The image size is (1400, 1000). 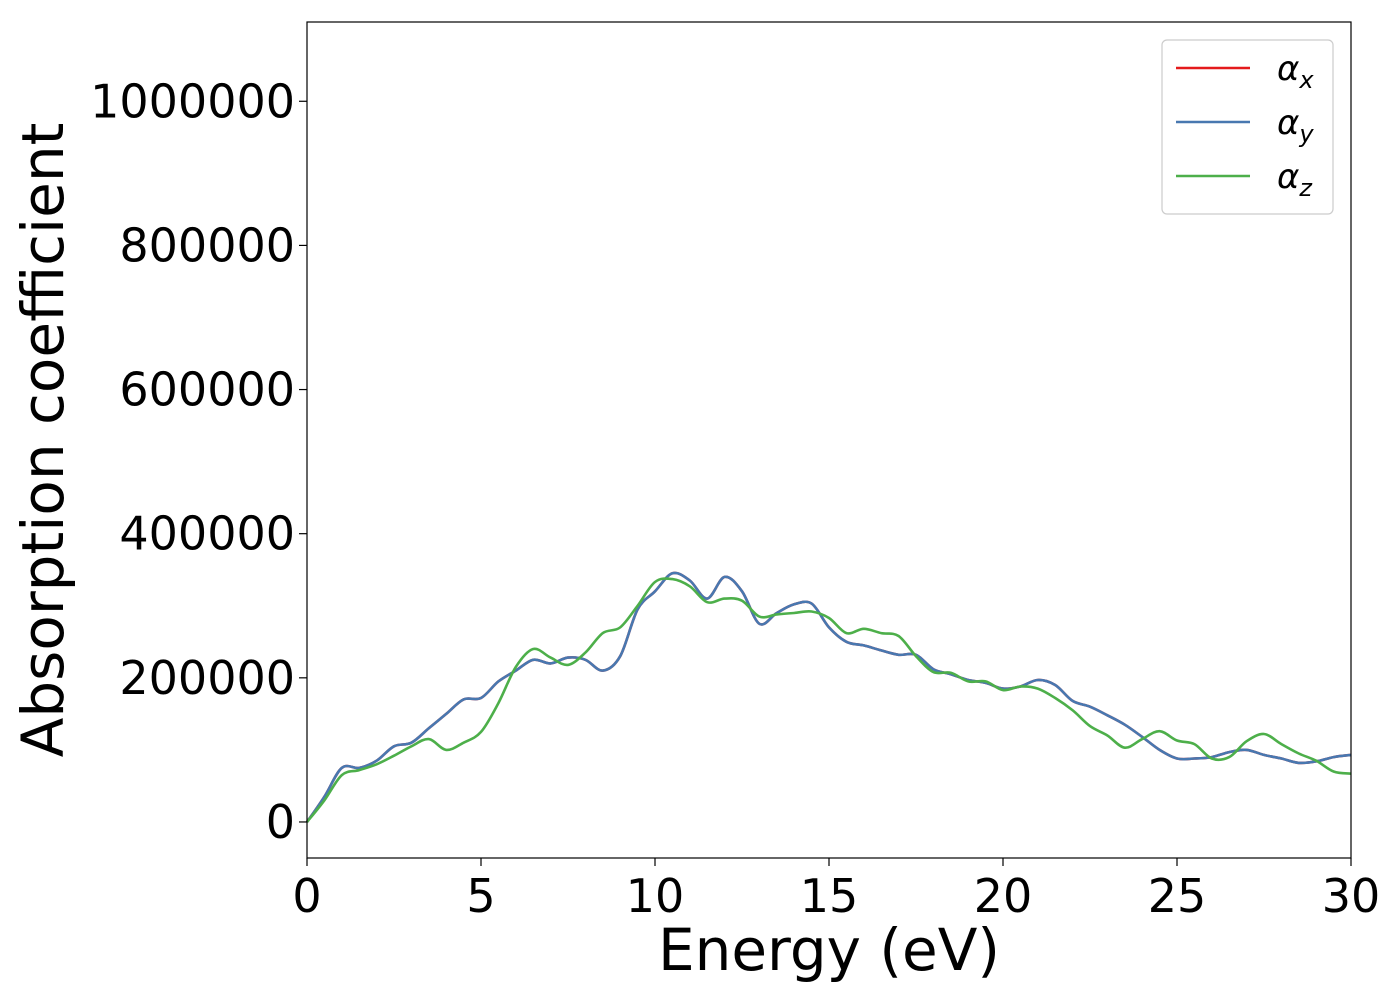 I want to click on legend-frame, so click(x=1247, y=127).